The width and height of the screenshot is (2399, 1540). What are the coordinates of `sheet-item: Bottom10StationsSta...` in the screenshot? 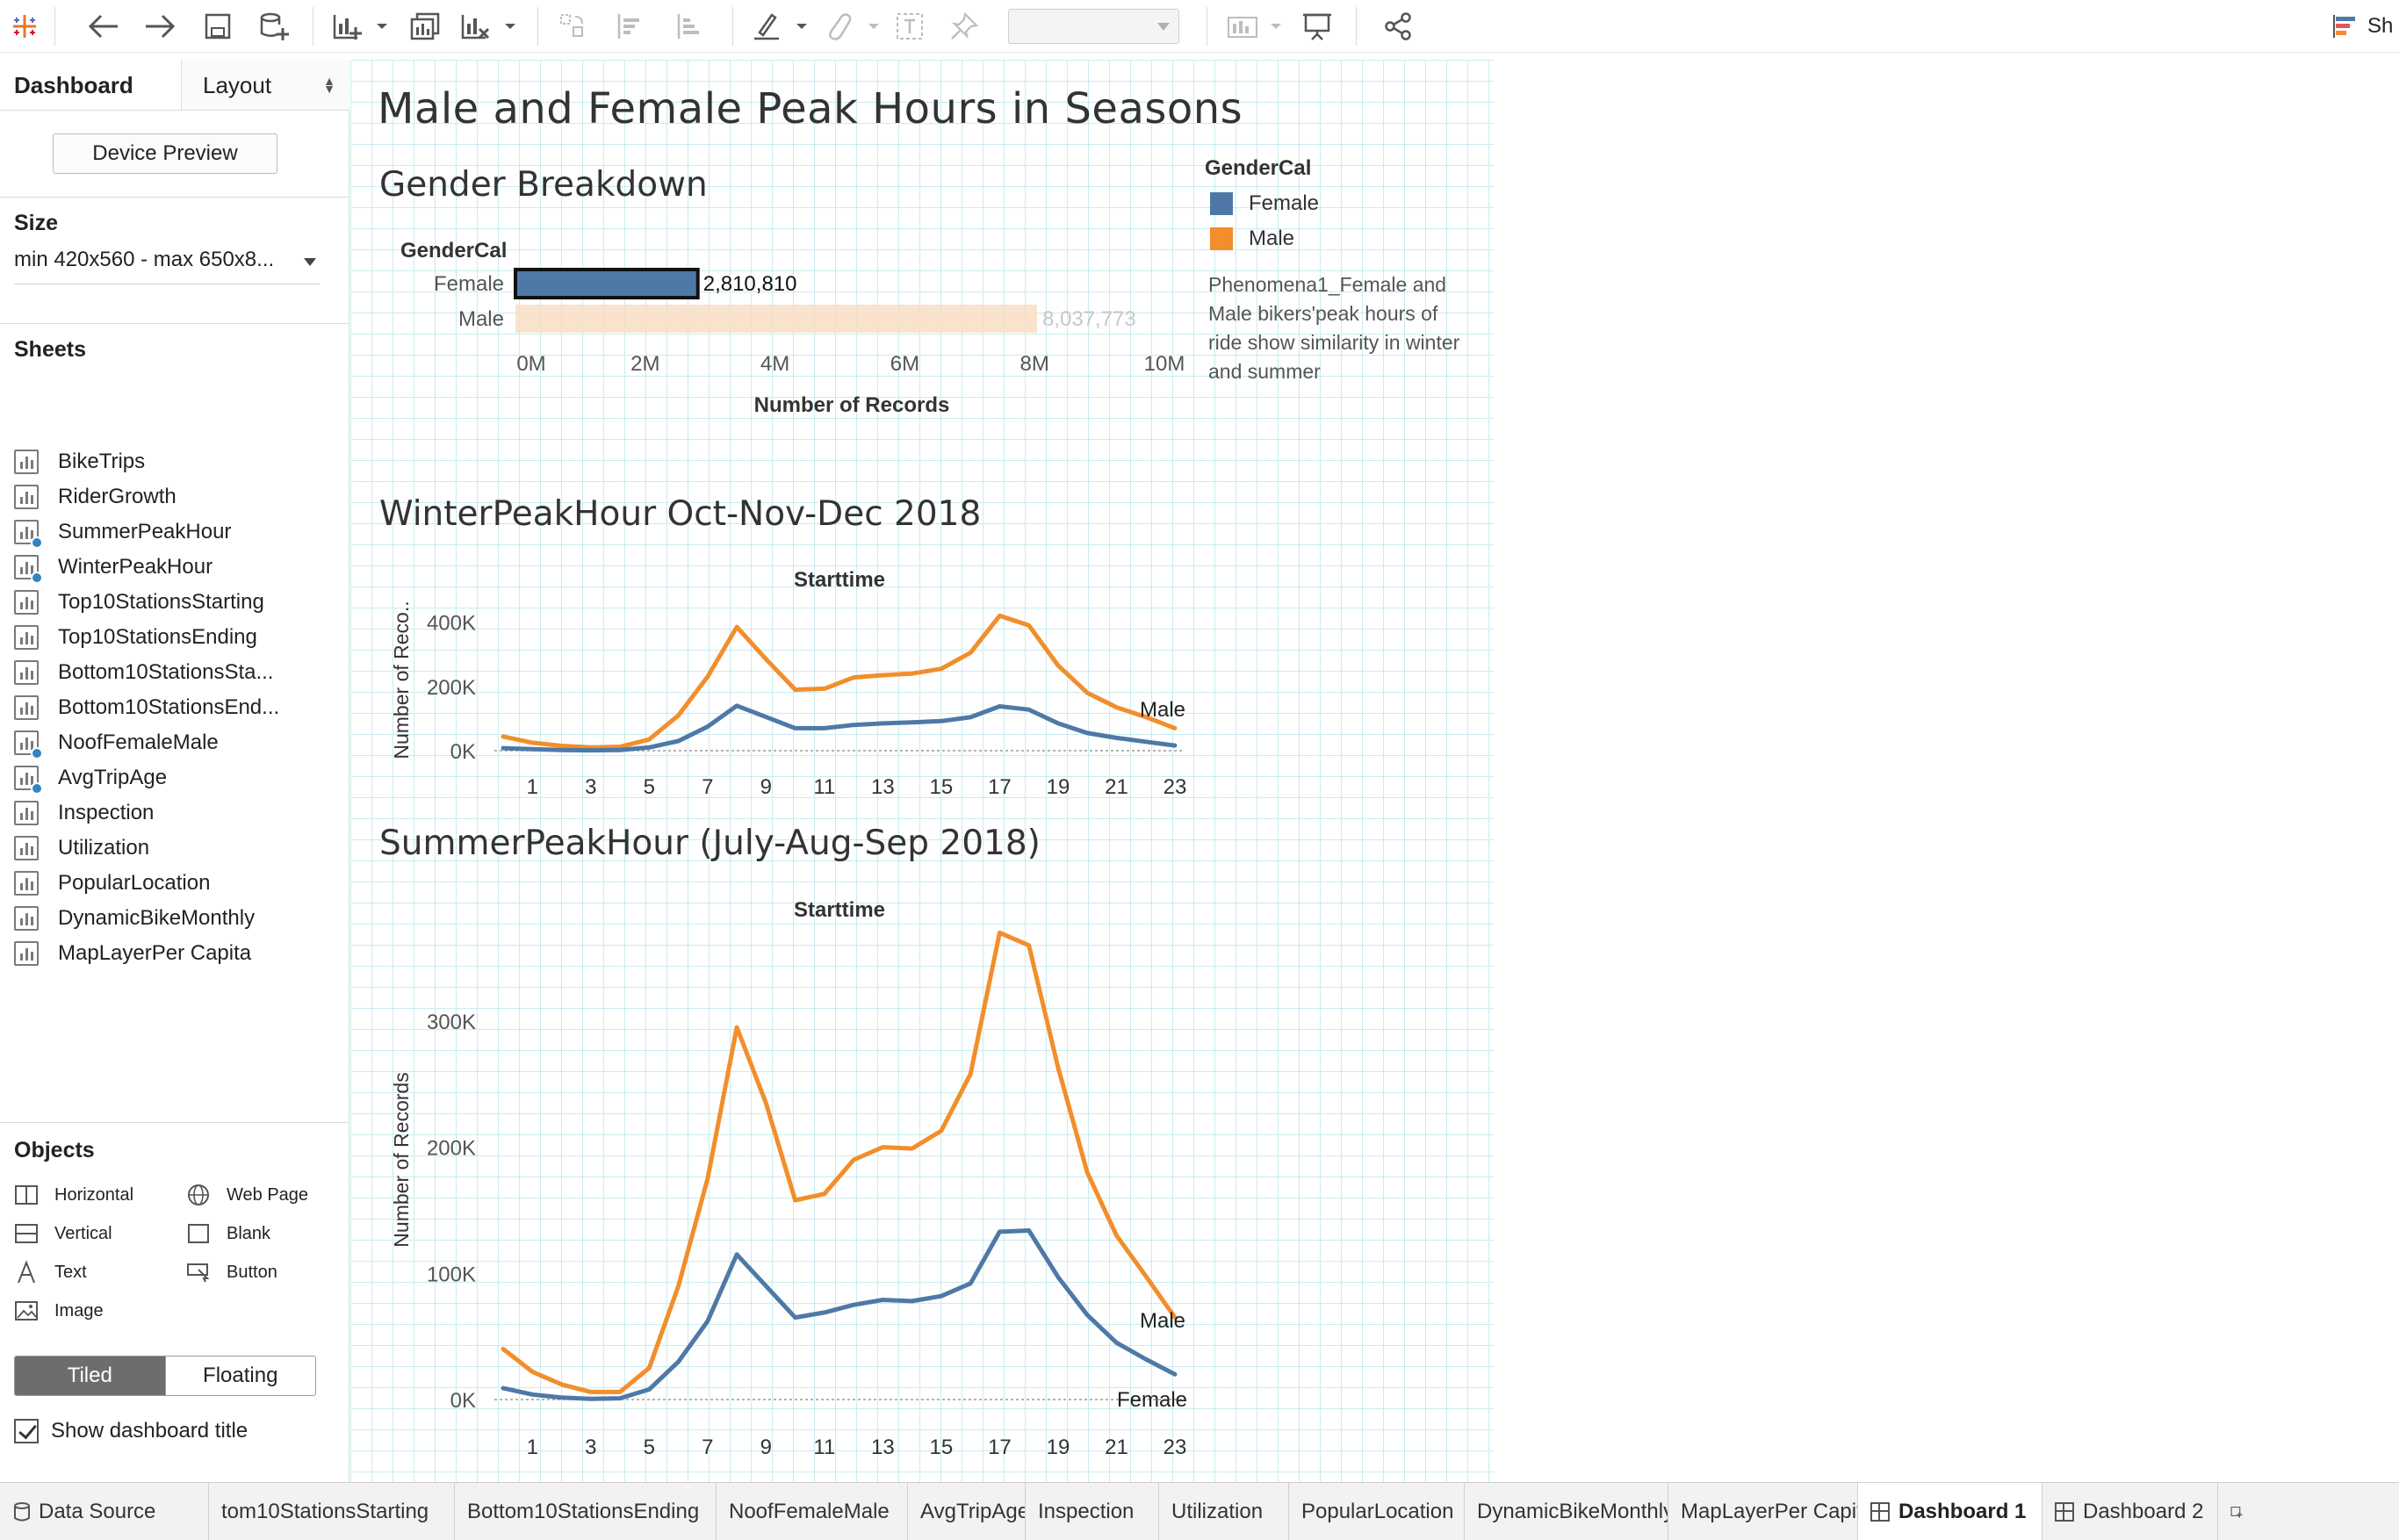 It's located at (143, 672).